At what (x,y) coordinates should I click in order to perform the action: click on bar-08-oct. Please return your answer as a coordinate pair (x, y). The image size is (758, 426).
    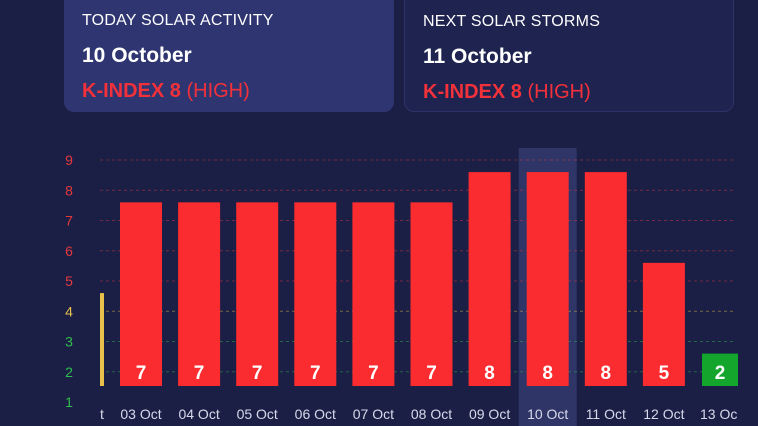
    Looking at the image, I should click on (431, 294).